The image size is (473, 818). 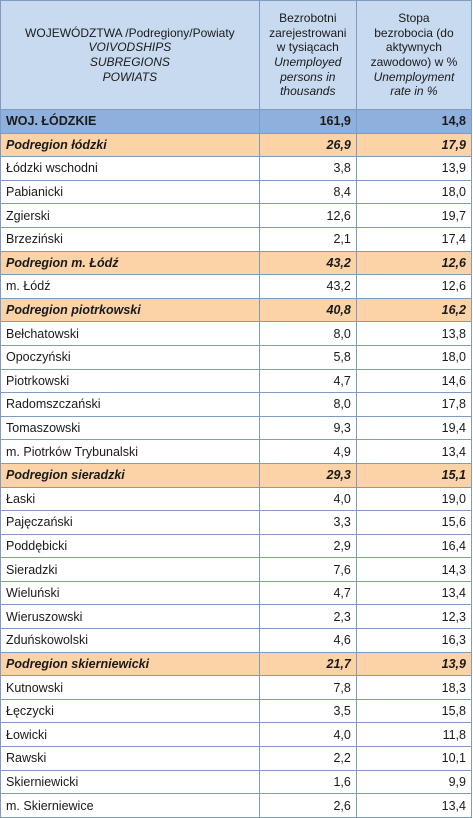 I want to click on subregion-row: Podregion łódzki 26,9 17,9, so click(x=236, y=145).